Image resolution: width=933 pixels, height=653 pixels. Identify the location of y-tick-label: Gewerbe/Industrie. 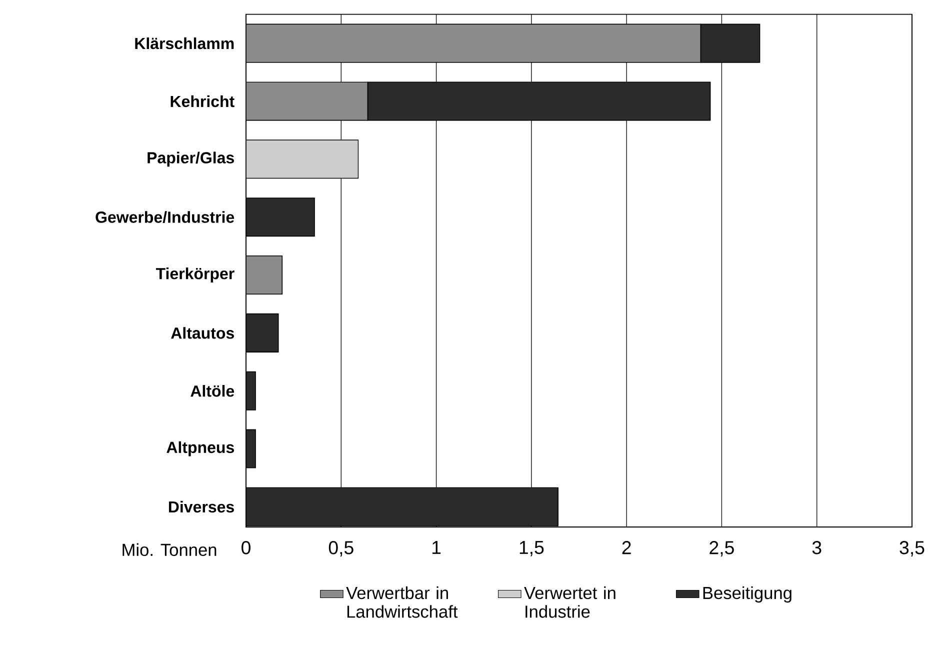
(165, 217).